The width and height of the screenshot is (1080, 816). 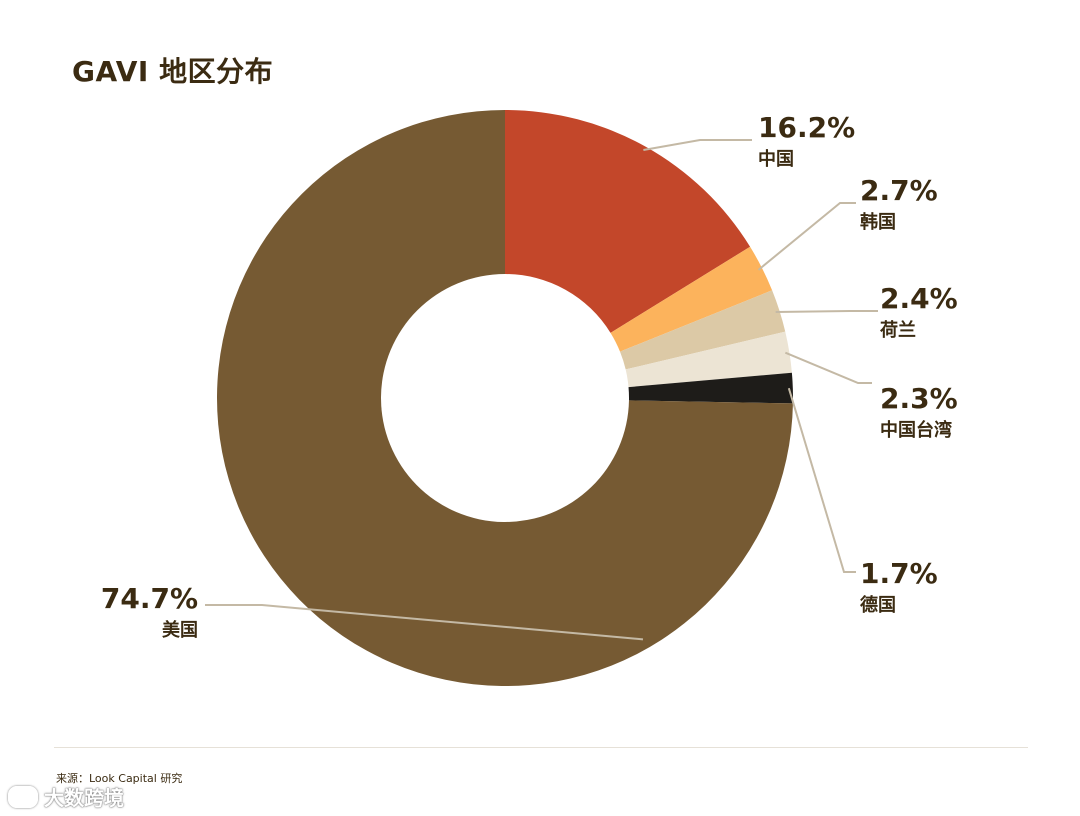 I want to click on slice-value-label: 74.7%, so click(x=149, y=598).